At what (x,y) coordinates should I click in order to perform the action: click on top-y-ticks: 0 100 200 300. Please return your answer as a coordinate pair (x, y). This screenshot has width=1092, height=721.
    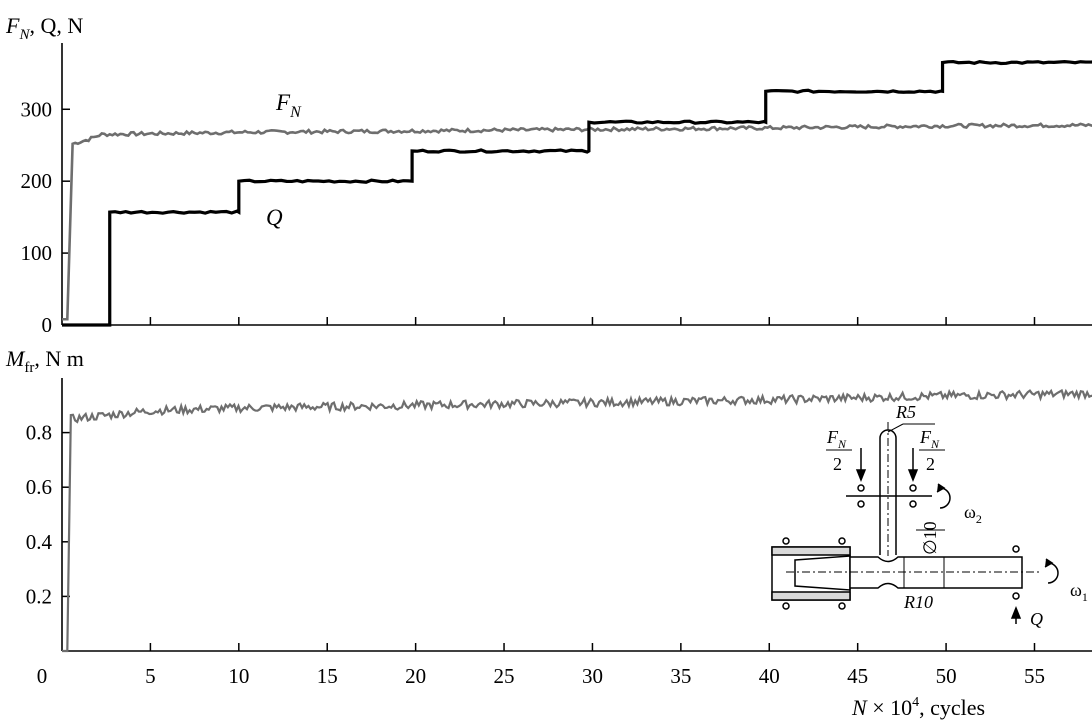
    Looking at the image, I should click on (45, 217).